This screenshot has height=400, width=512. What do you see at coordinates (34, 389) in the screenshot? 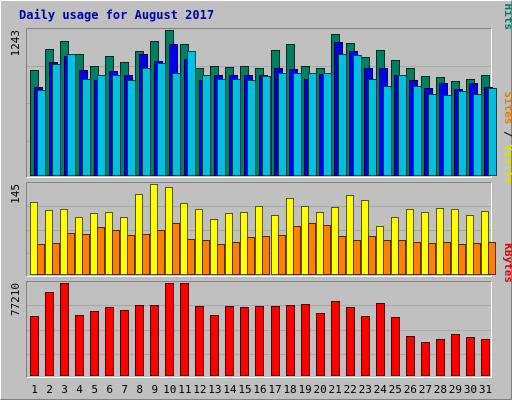
I see `x-tick-label-day-1: 1` at bounding box center [34, 389].